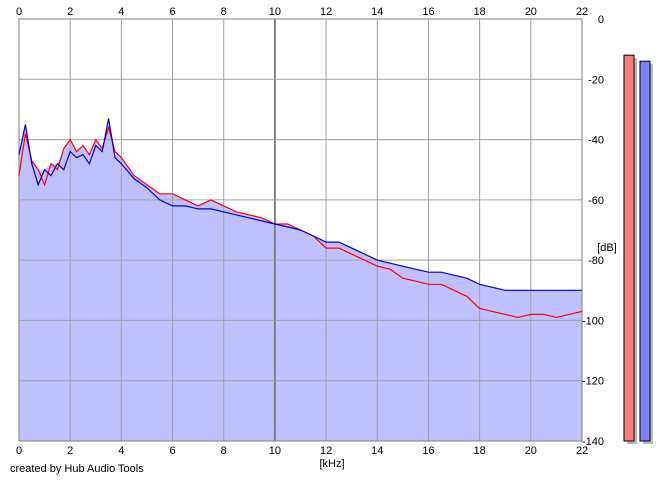 This screenshot has height=481, width=664. I want to click on x-axis-label: [kHz], so click(331, 464).